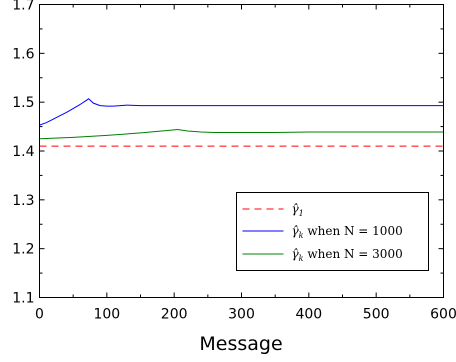 This screenshot has width=456, height=362. What do you see at coordinates (443, 315) in the screenshot?
I see `x-tick-label: 600` at bounding box center [443, 315].